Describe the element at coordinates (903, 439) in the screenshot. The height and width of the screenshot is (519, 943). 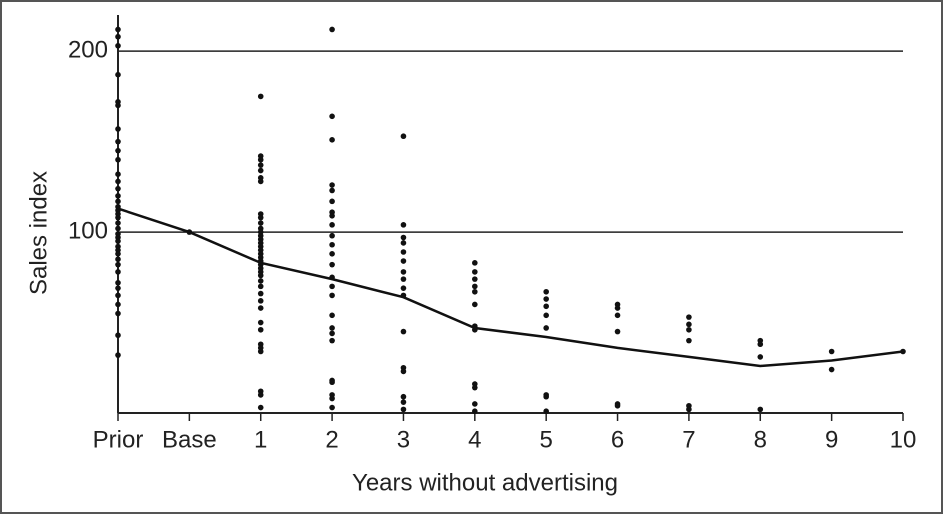
I see `x-tick-label: 10` at that location.